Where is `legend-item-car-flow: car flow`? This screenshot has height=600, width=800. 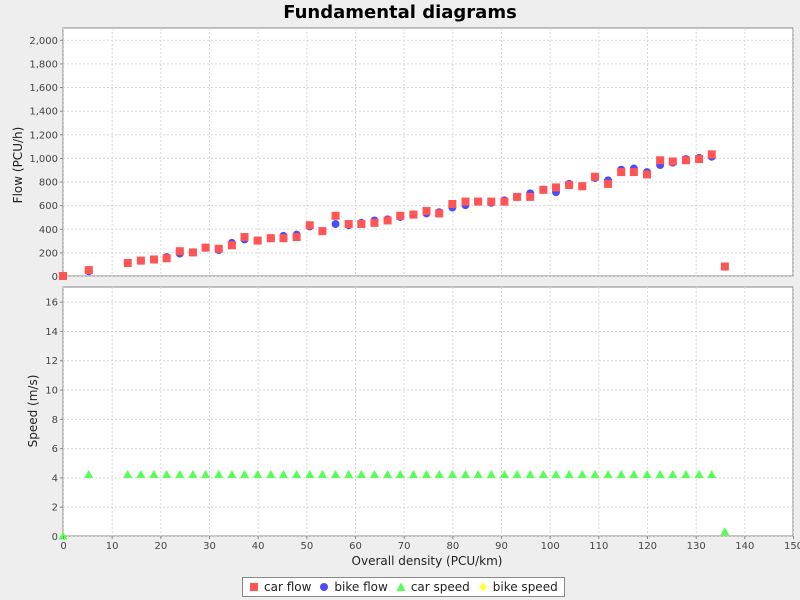
legend-item-car-flow: car flow is located at coordinates (280, 587).